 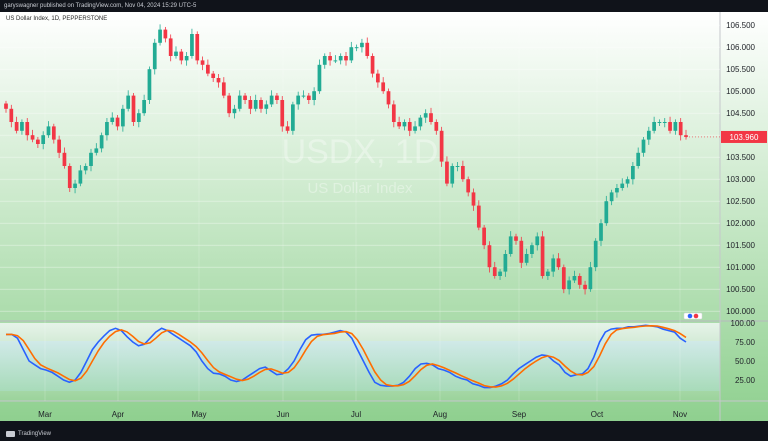 I want to click on time-tick: Aug, so click(x=440, y=414).